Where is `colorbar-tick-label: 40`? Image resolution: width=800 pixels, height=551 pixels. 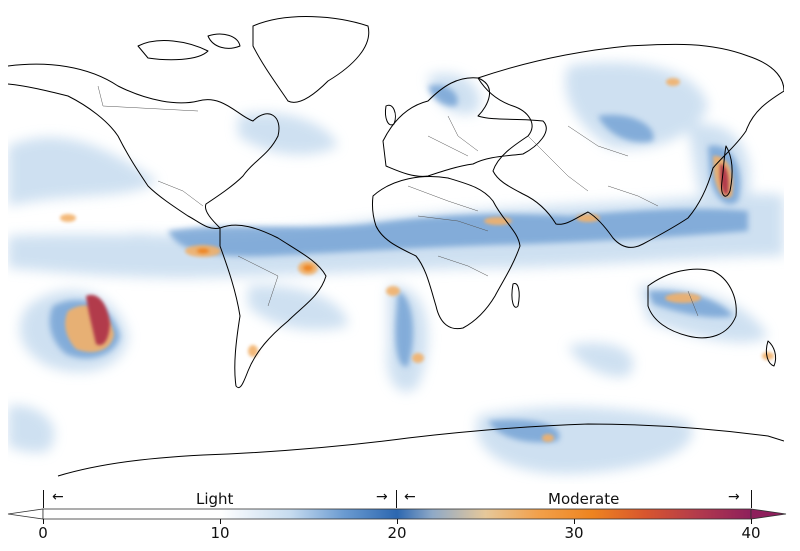
colorbar-tick-label: 40 is located at coordinates (751, 533).